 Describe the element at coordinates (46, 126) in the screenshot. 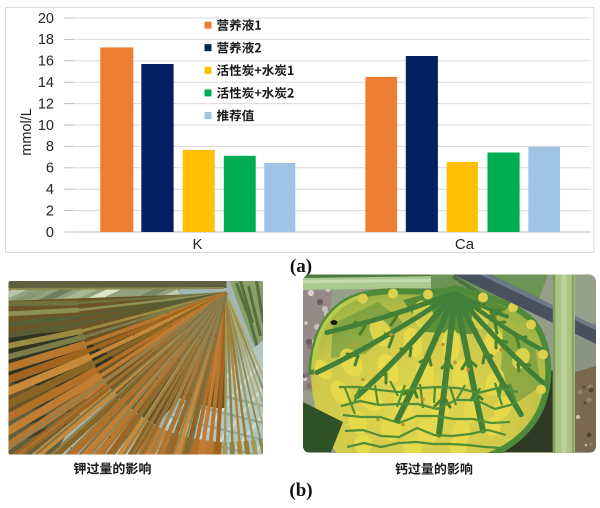

I see `svg-text: 10` at that location.